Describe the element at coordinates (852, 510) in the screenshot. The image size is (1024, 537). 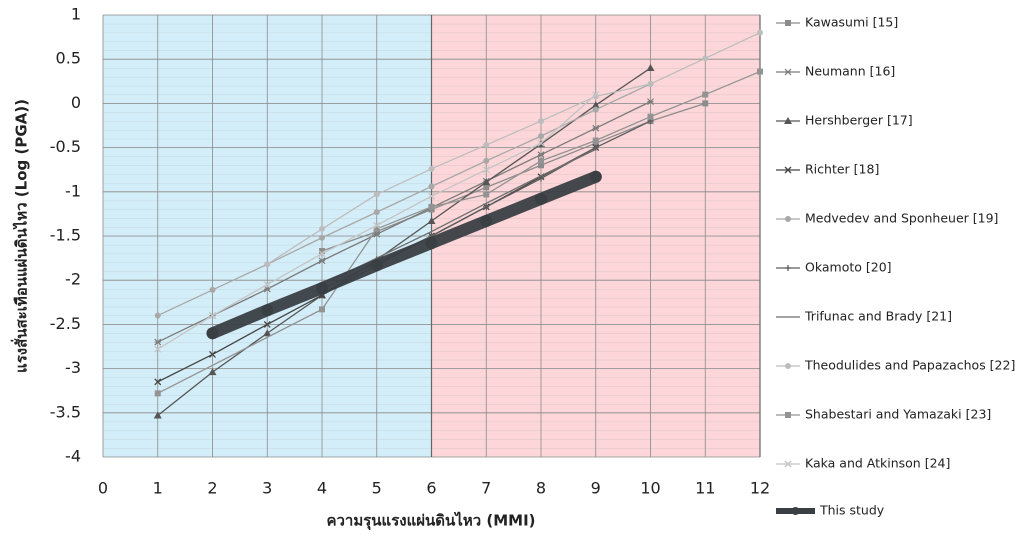
I see `legend-label: This study` at that location.